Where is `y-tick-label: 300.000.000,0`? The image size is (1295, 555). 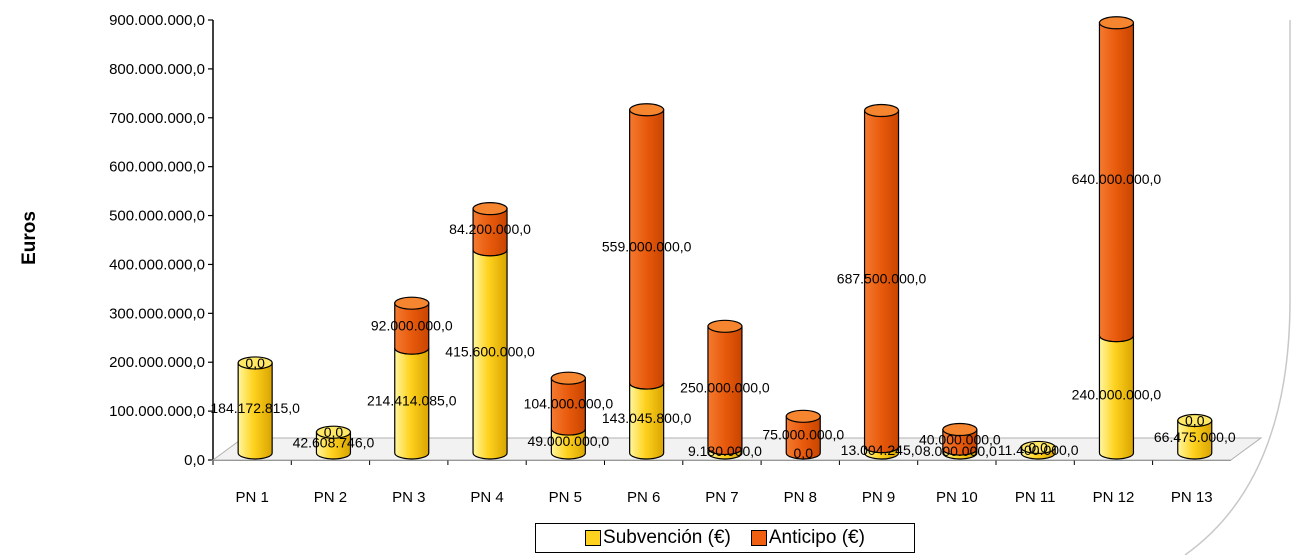
y-tick-label: 300.000.000,0 is located at coordinates (157, 313).